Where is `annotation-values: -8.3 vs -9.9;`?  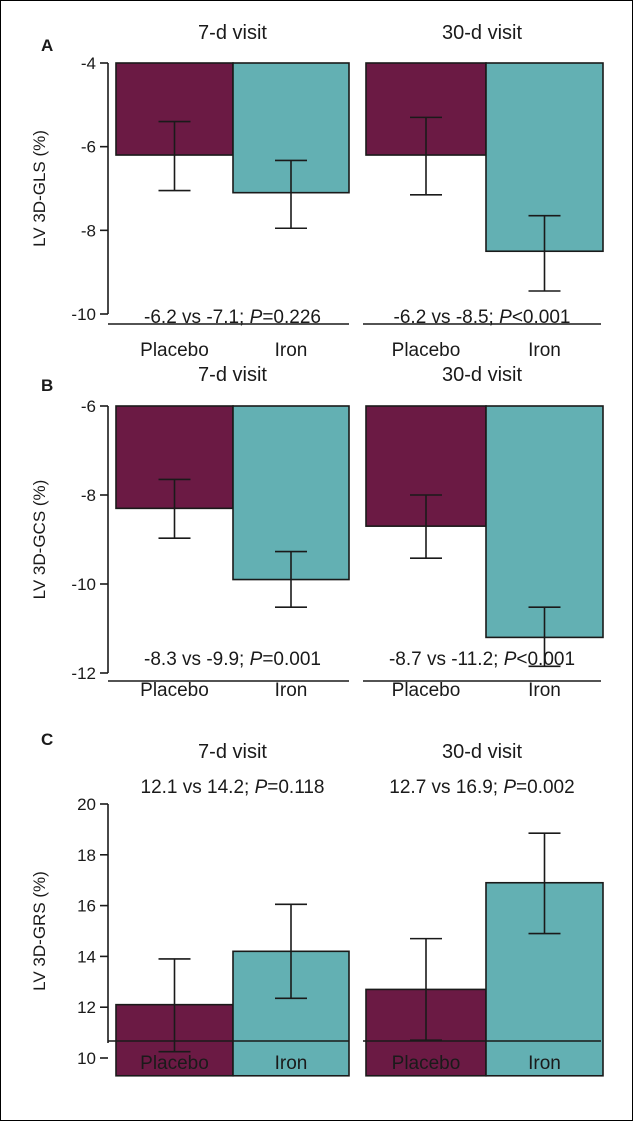 annotation-values: -8.3 vs -9.9; is located at coordinates (197, 659).